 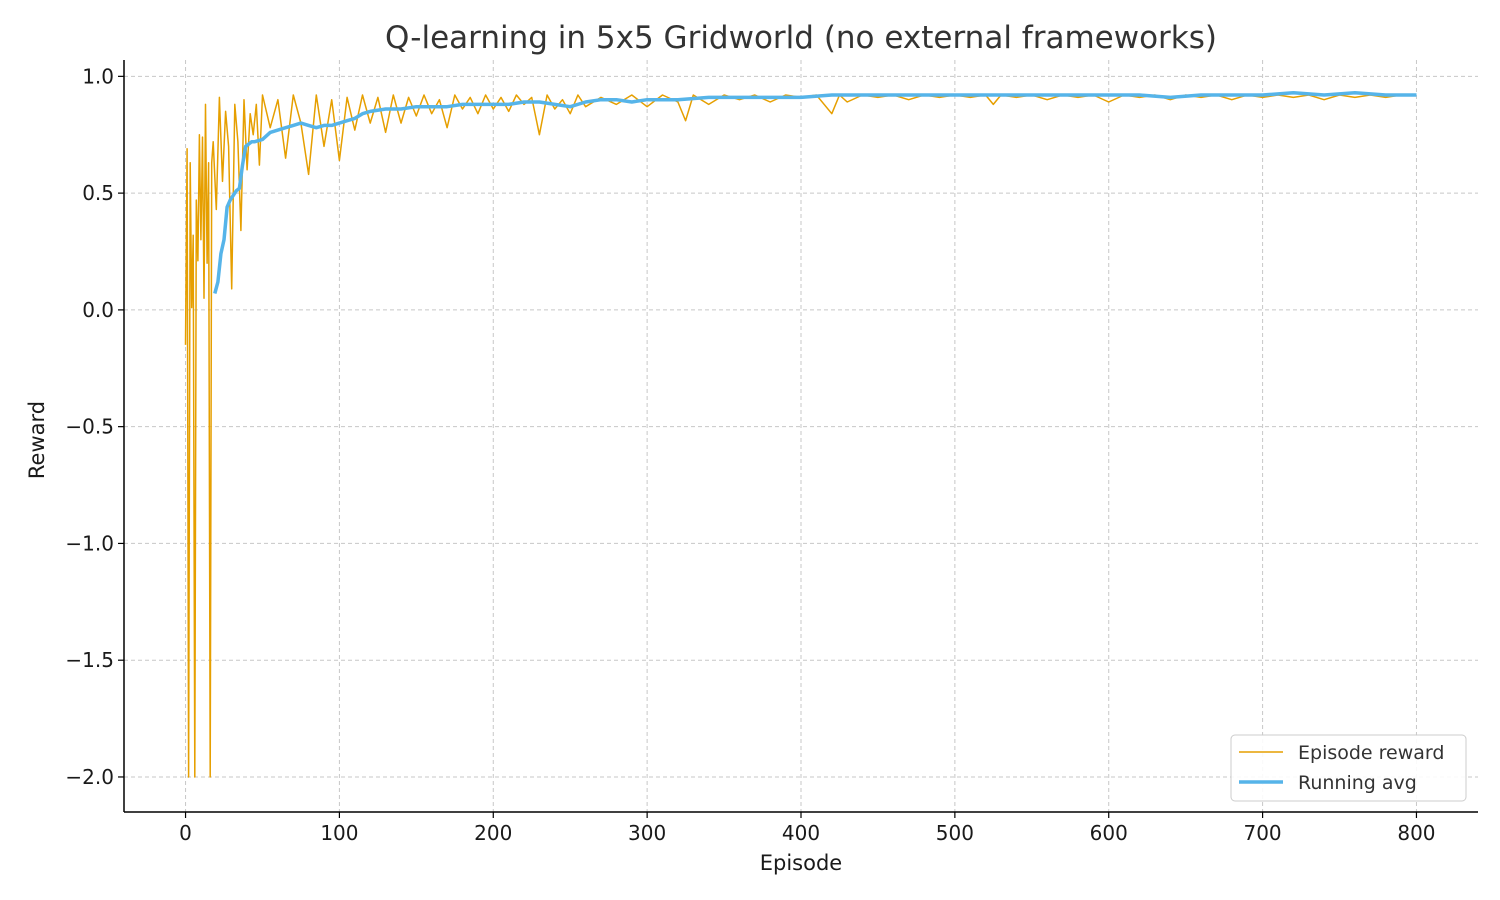 What do you see at coordinates (1357, 783) in the screenshot?
I see `legend-label-running-avg: Running avg` at bounding box center [1357, 783].